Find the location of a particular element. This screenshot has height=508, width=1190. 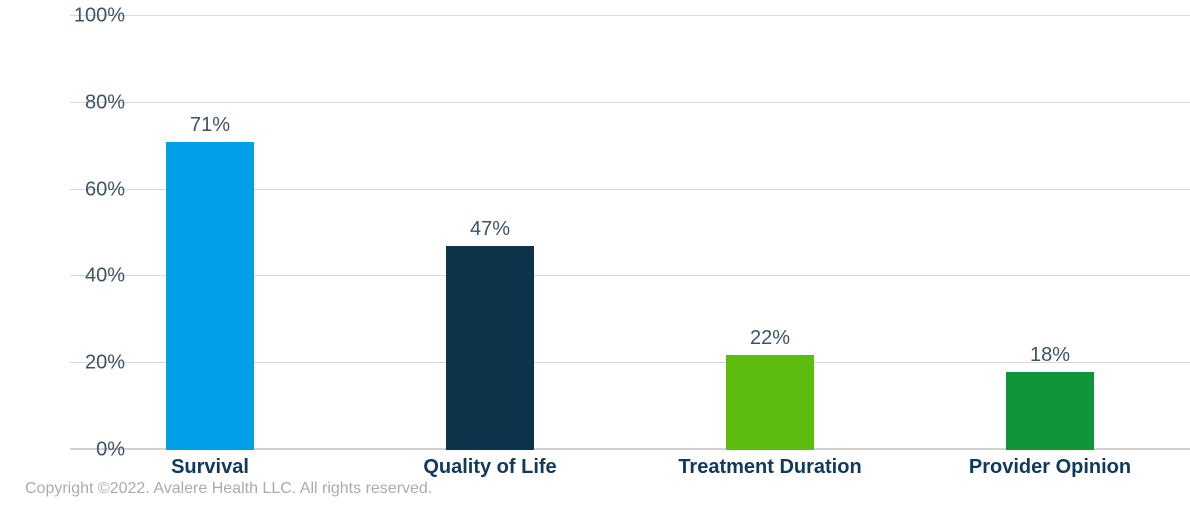

category-label: Survival is located at coordinates (210, 467).